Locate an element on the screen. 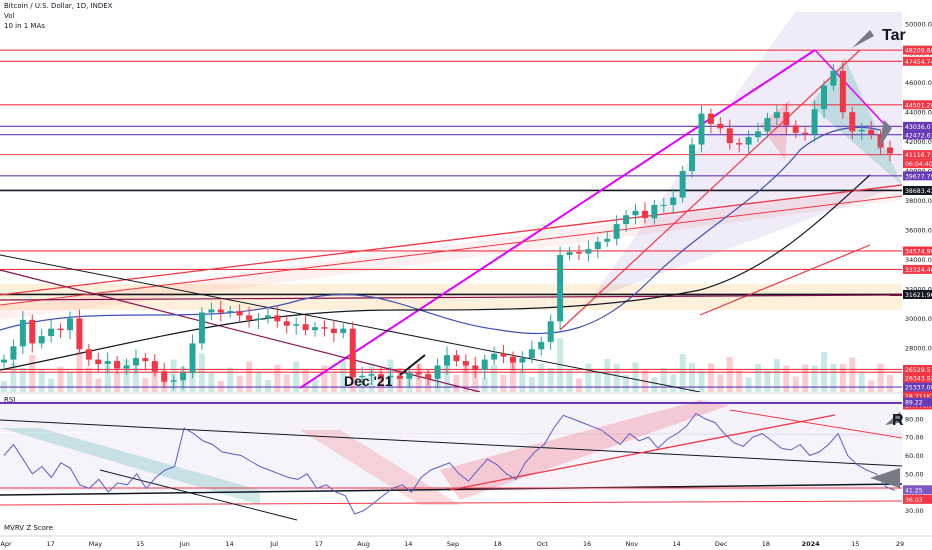 The width and height of the screenshot is (932, 550). price-tag-label: 43036.07 is located at coordinates (918, 127).